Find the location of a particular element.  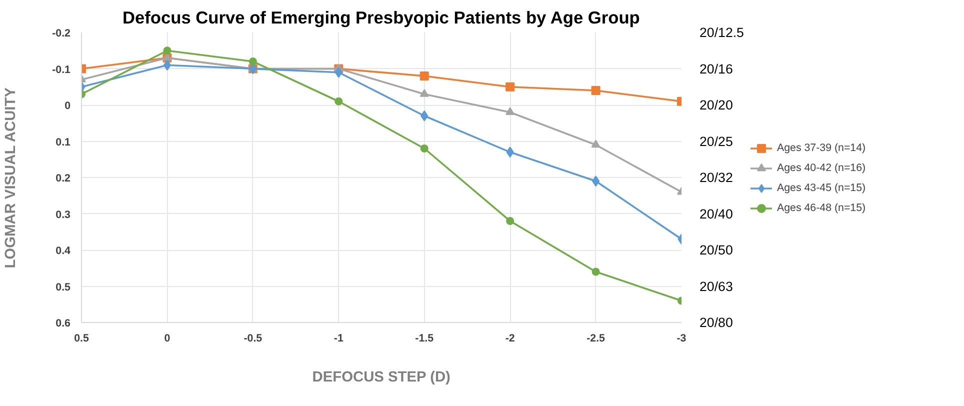

text: 20/32 is located at coordinates (716, 177).